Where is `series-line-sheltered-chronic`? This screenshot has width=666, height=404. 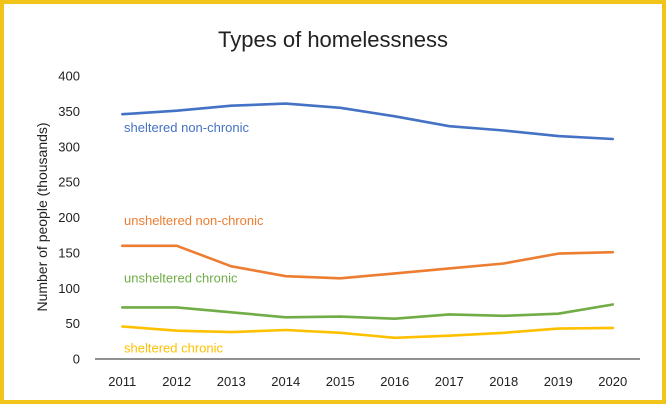 series-line-sheltered-chronic is located at coordinates (368, 332).